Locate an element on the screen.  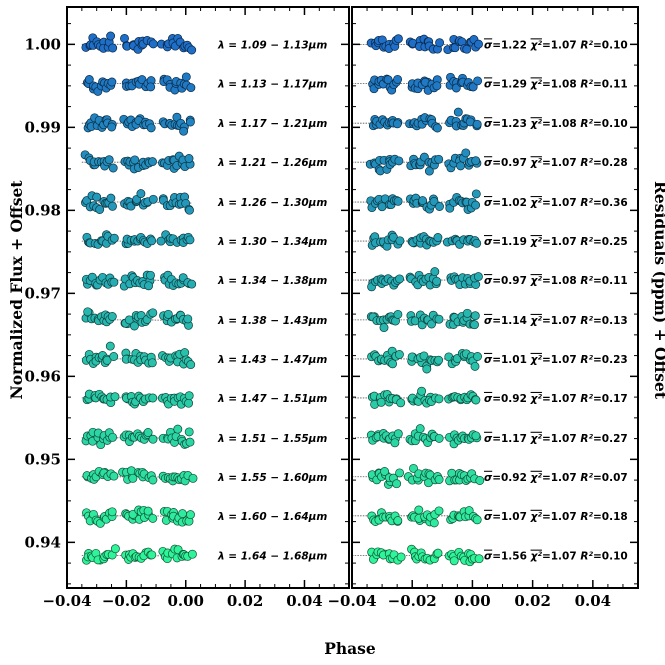
right-y-axis-title: Residuals (ppm) + Offset is located at coordinates (658, 290).